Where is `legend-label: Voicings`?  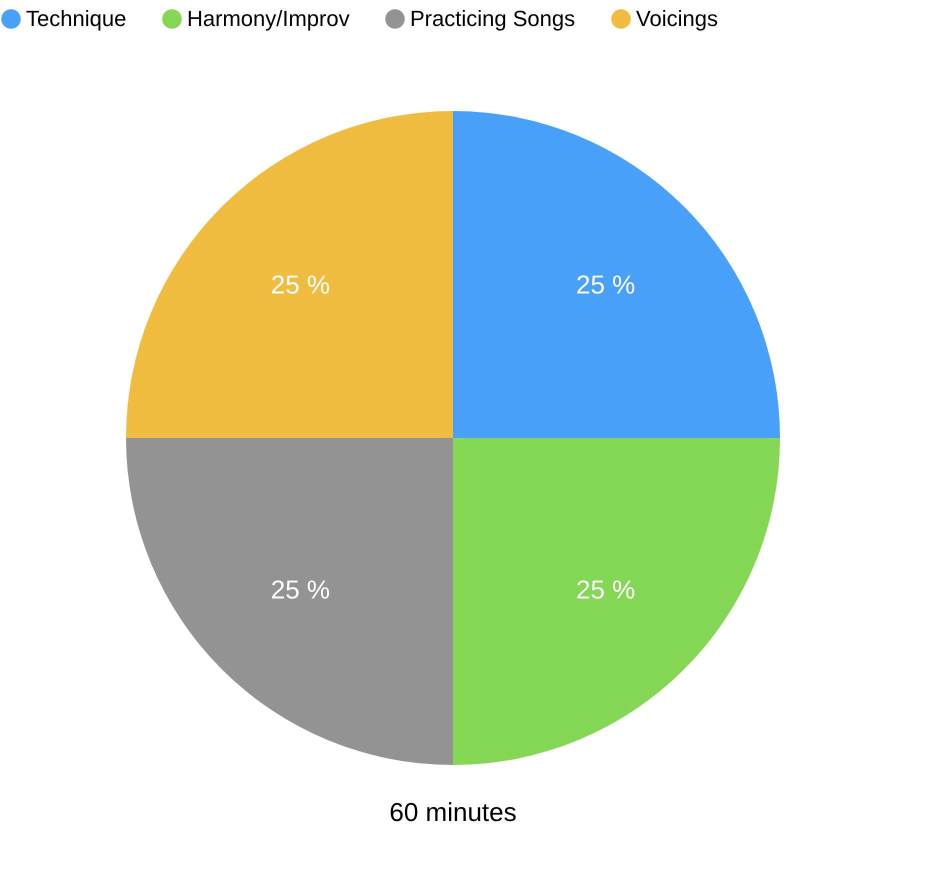
legend-label: Voicings is located at coordinates (677, 18).